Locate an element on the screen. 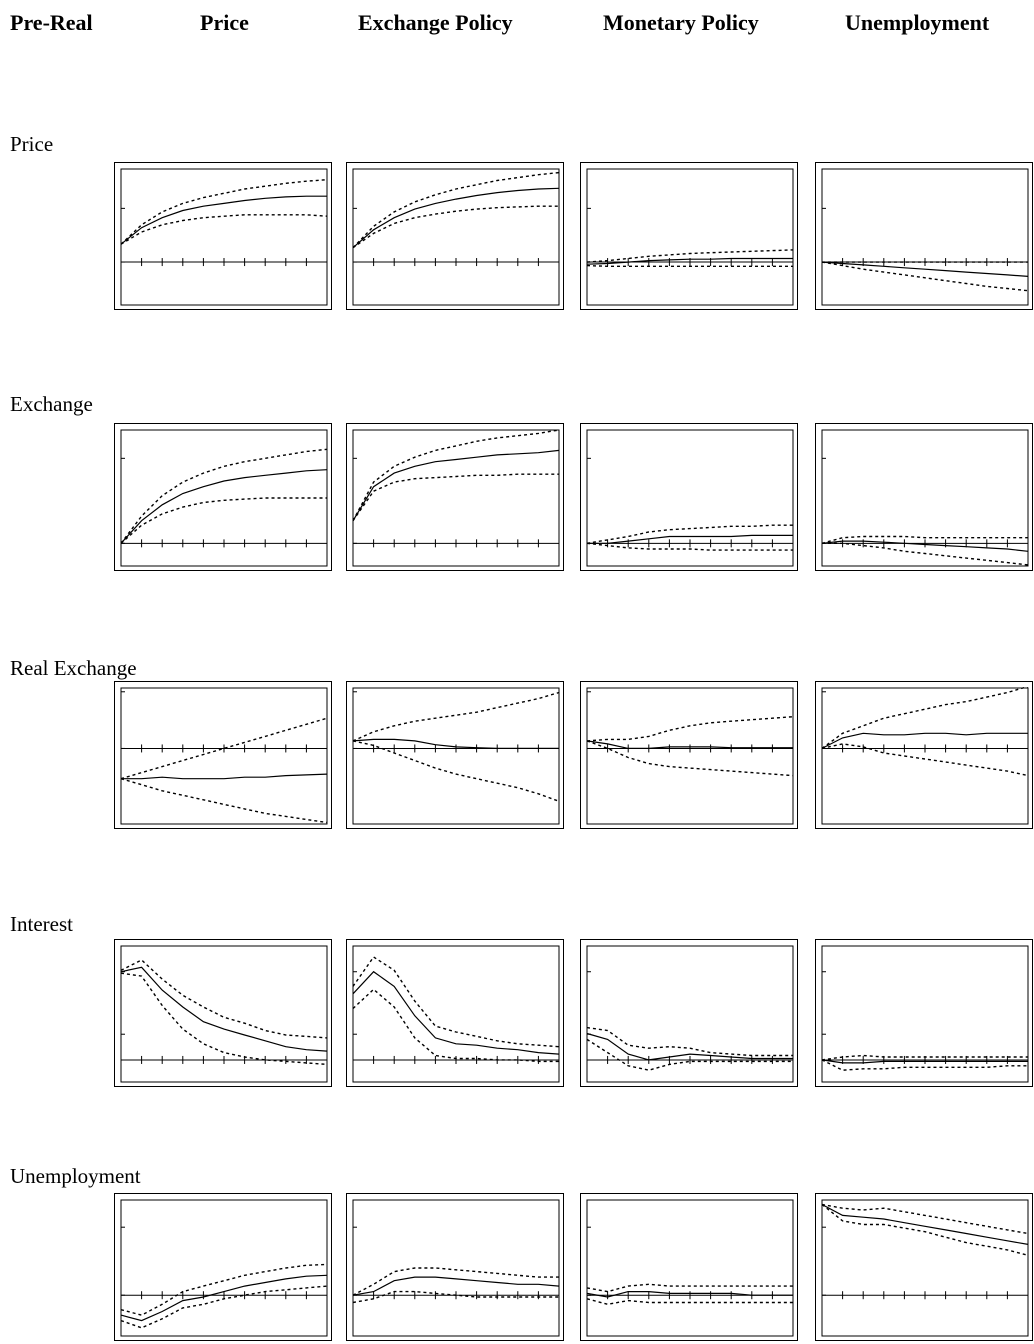 The height and width of the screenshot is (1344, 1034). panel-exchange-by-unemployment is located at coordinates (924, 497).